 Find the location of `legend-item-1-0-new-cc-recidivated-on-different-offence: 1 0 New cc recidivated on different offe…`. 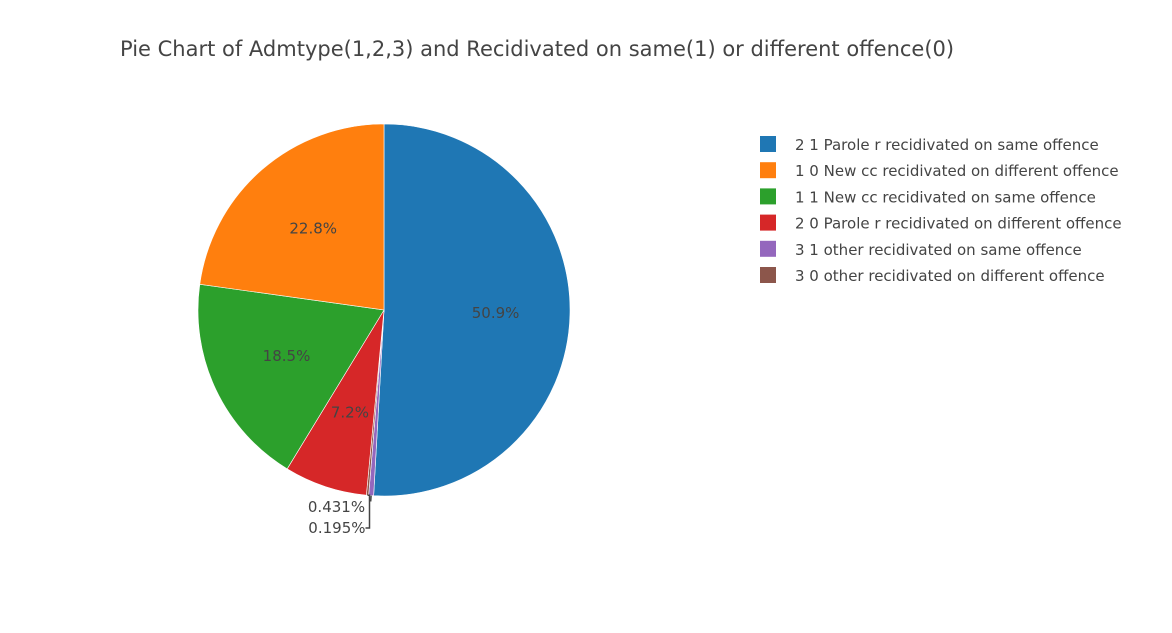

legend-item-1-0-new-cc-recidivated-on-different-offence: 1 0 New cc recidivated on different offe… is located at coordinates (939, 171).